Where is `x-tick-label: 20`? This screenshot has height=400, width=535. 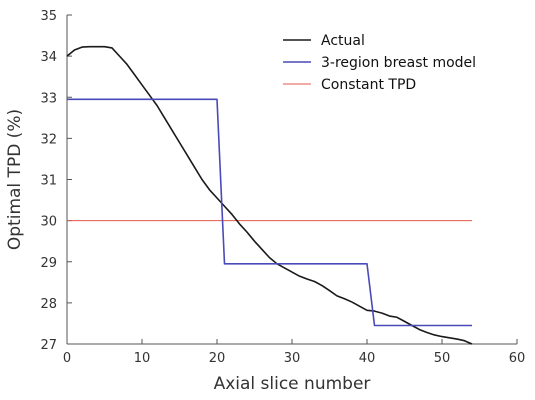
x-tick-label: 20 is located at coordinates (217, 358).